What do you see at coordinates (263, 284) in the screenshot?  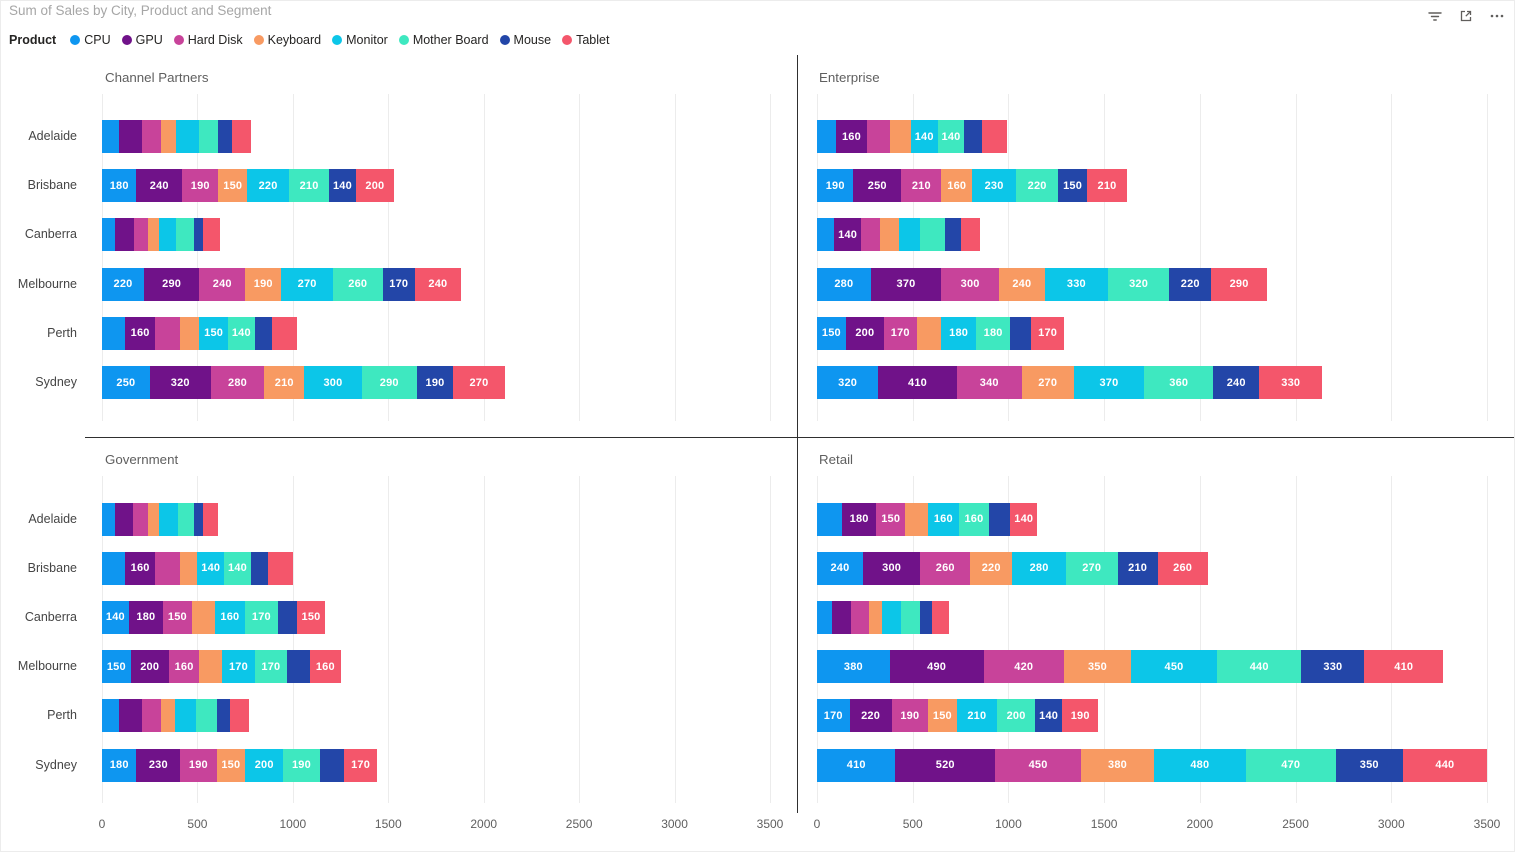 I see `bar-segment-keyboard: 190` at bounding box center [263, 284].